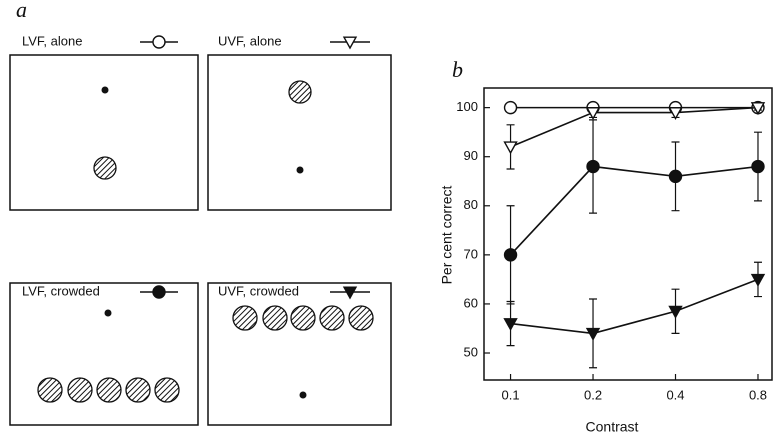  What do you see at coordinates (52, 40) in the screenshot?
I see `legend-label: LVF, alone` at bounding box center [52, 40].